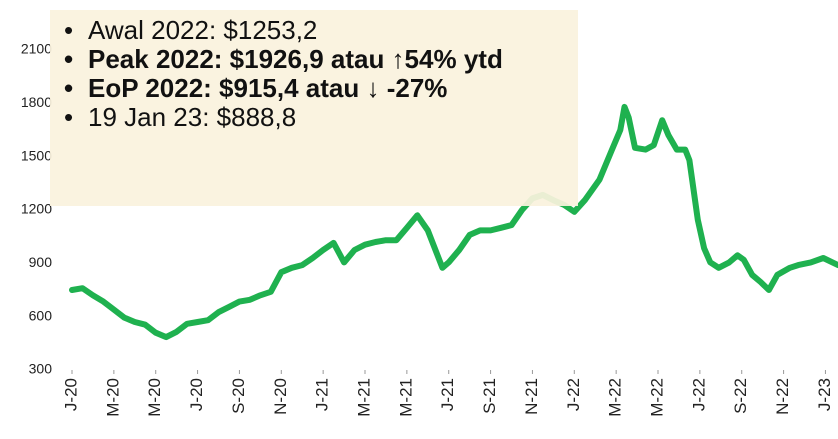 The width and height of the screenshot is (838, 439). Describe the element at coordinates (295, 89) in the screenshot. I see `annotation: EoP 2022: $915,4 atau ↓ -27%` at that location.